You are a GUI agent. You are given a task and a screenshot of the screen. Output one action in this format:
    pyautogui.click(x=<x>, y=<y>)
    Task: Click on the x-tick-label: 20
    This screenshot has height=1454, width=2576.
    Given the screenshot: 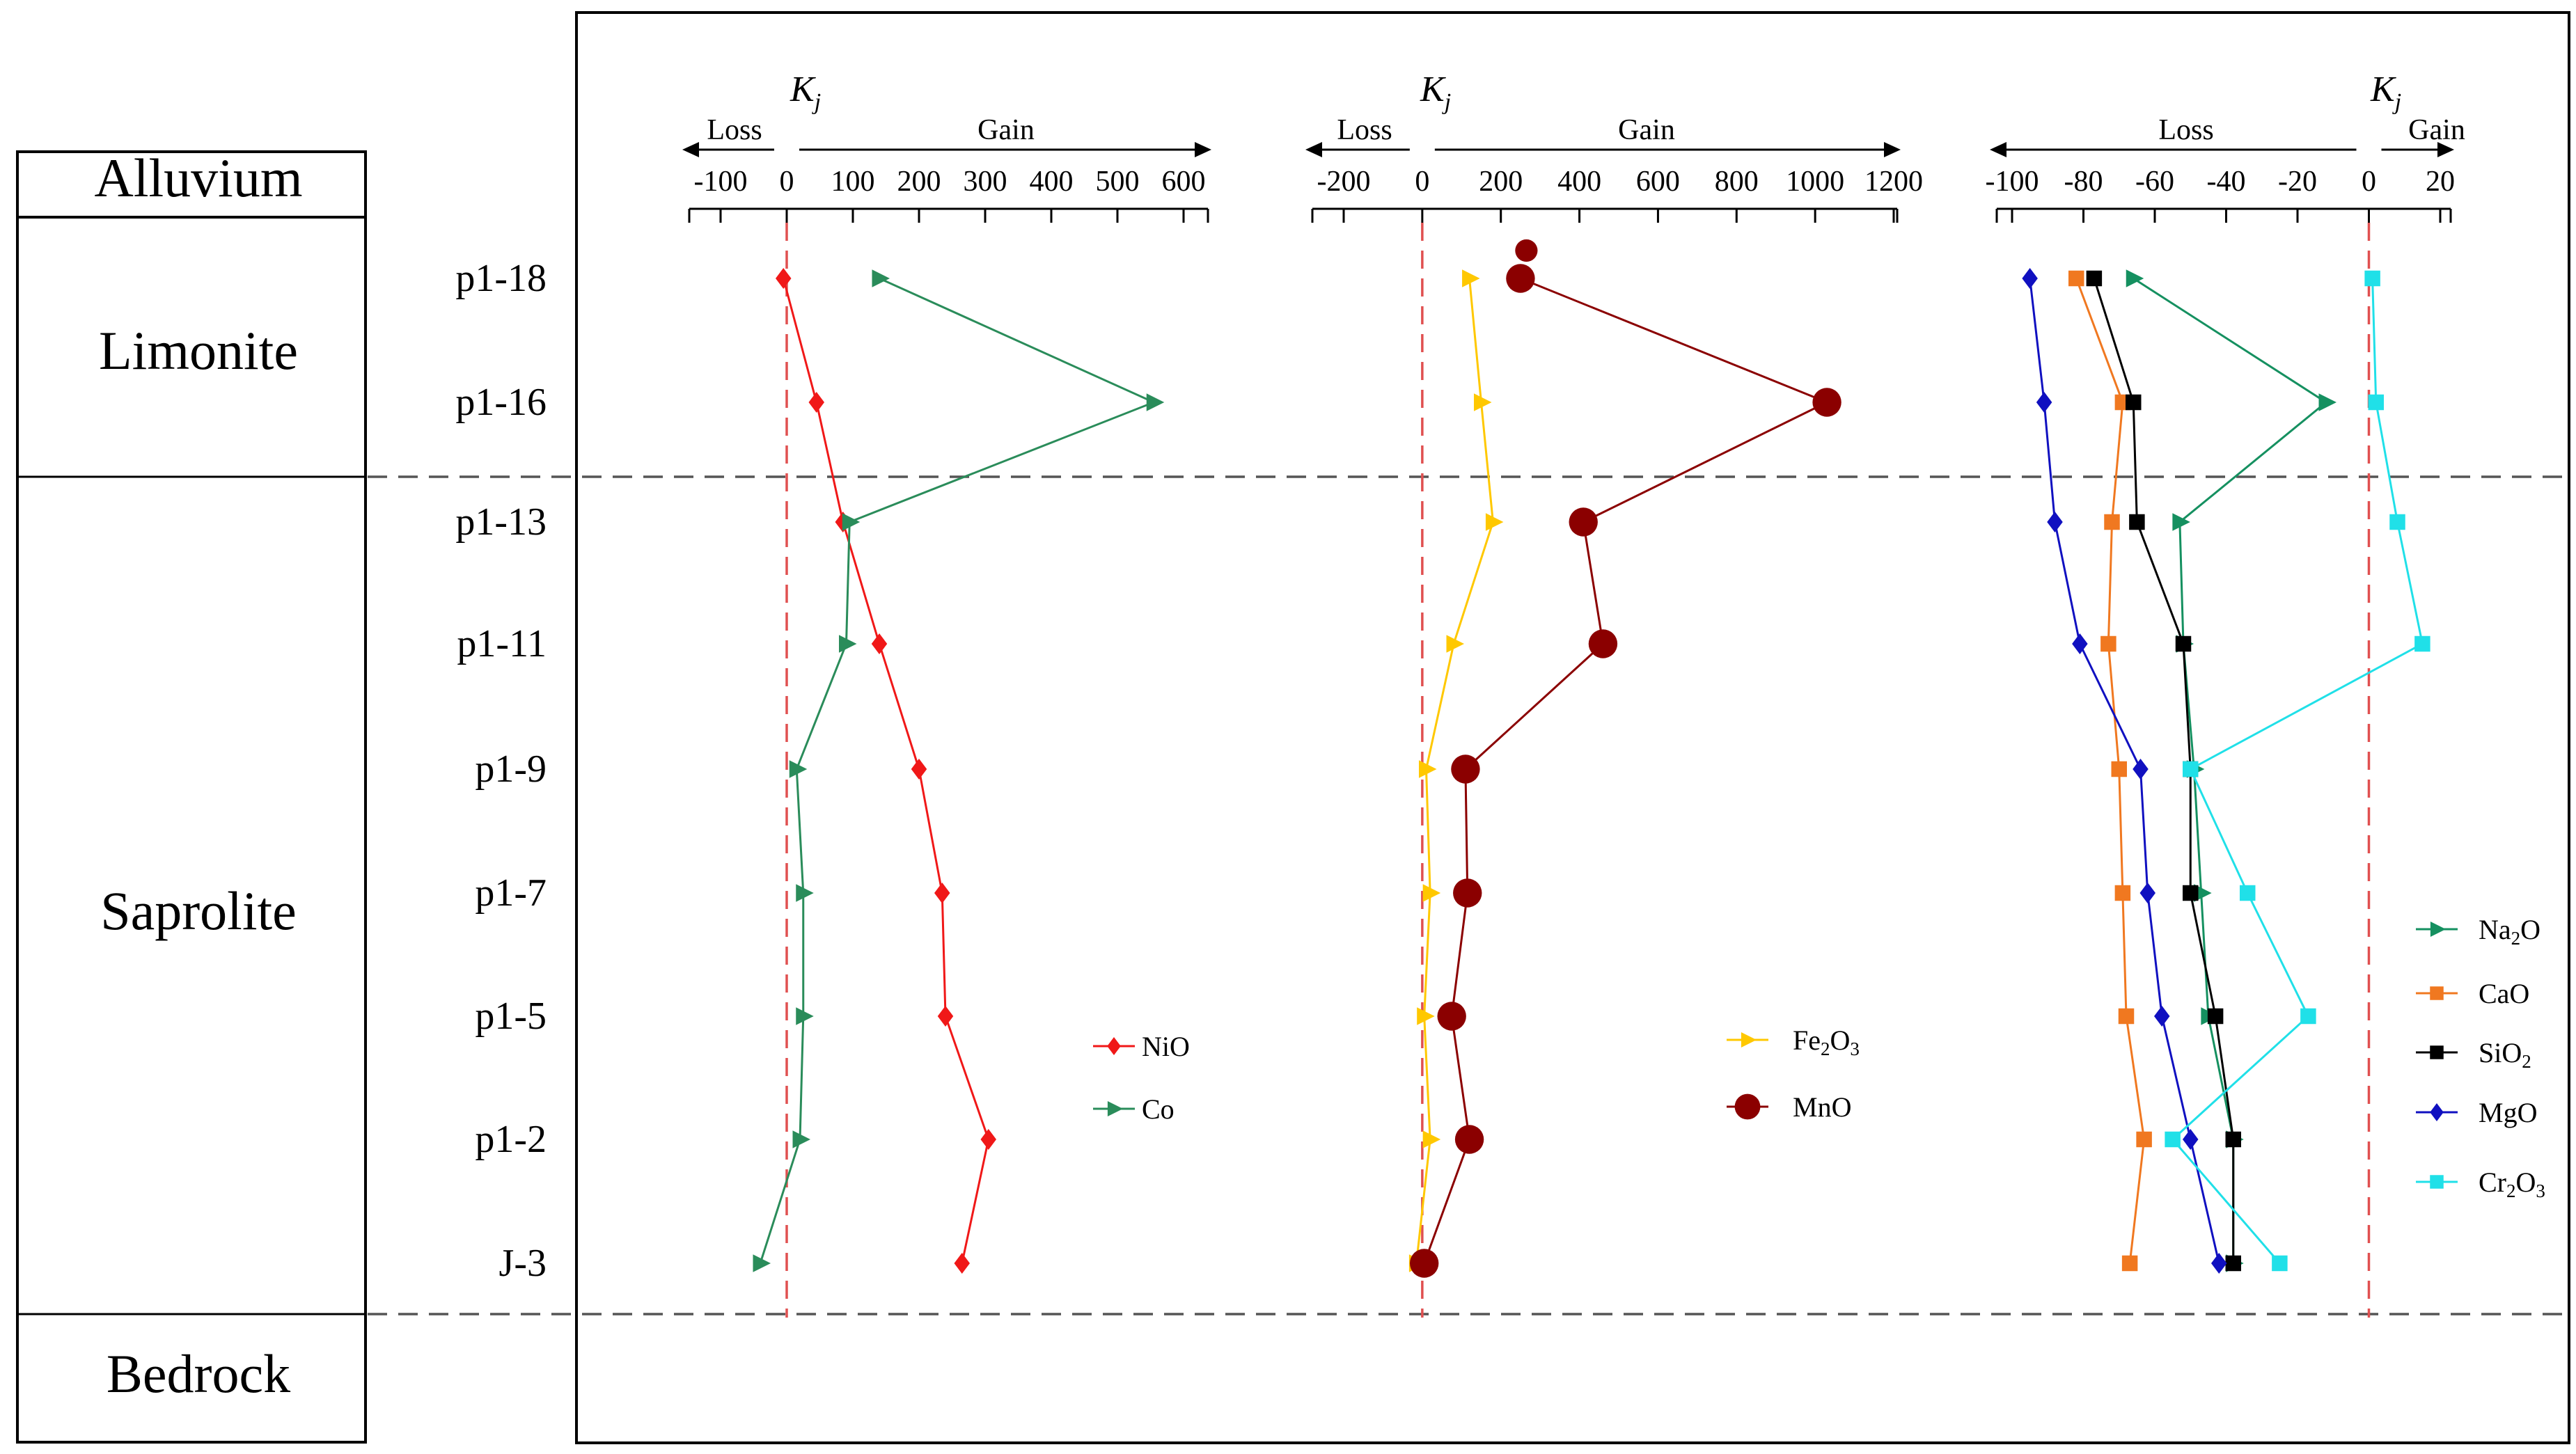 What is the action you would take?
    pyautogui.click(x=2440, y=182)
    